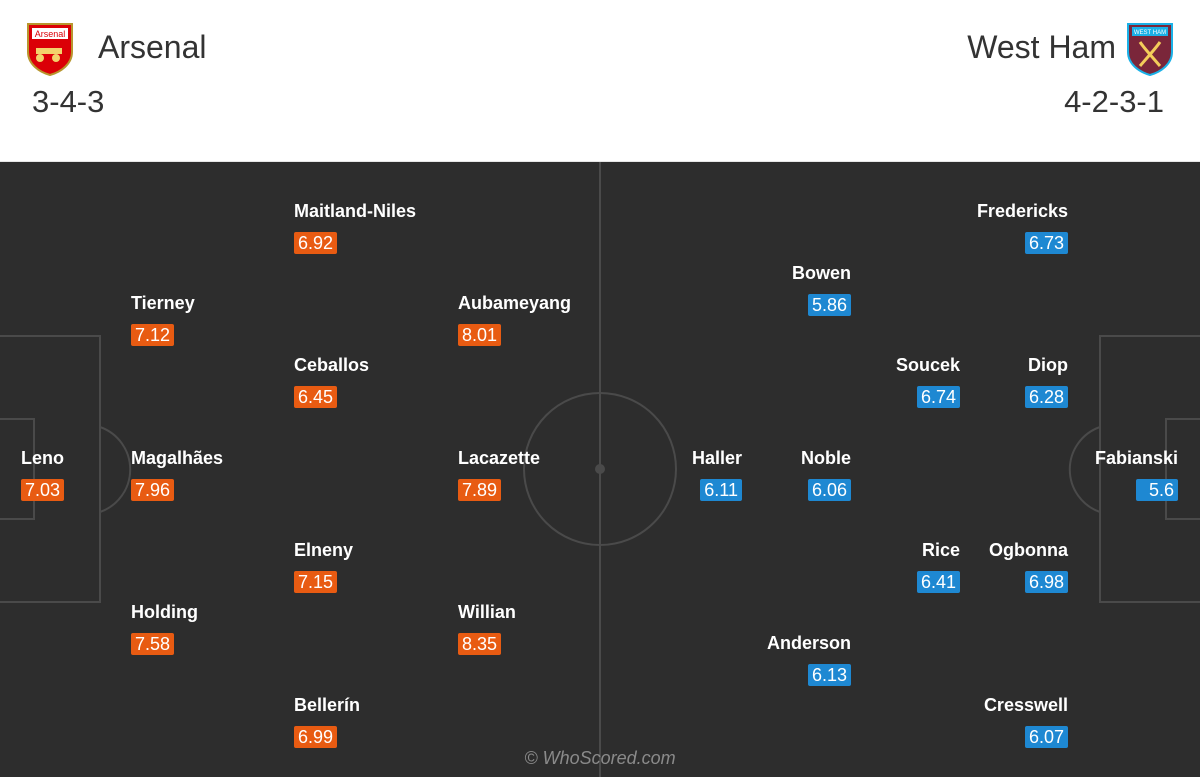 This screenshot has width=1200, height=777. Describe the element at coordinates (515, 303) in the screenshot. I see `player-name: Aubameyang` at that location.